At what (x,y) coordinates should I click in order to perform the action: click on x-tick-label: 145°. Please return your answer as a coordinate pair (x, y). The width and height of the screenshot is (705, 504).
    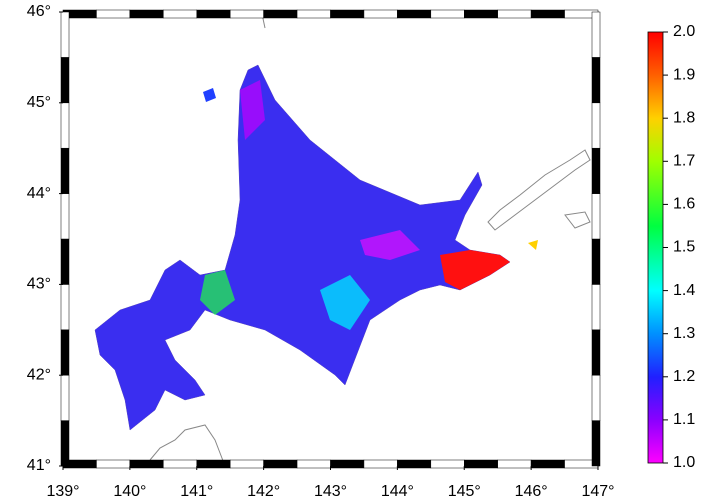
    Looking at the image, I should click on (464, 491).